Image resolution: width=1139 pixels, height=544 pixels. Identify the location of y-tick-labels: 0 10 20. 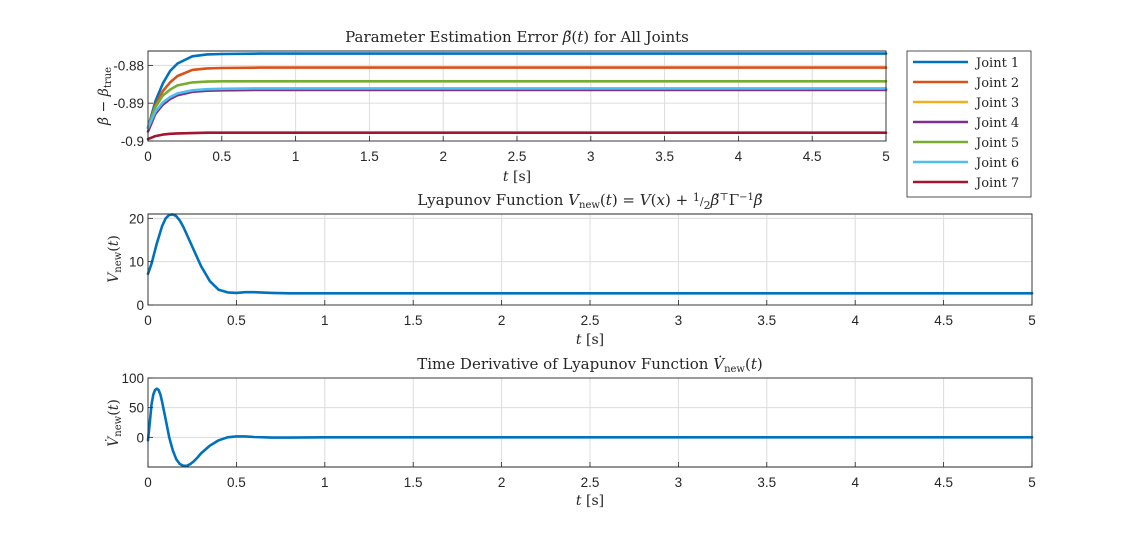
(141, 262).